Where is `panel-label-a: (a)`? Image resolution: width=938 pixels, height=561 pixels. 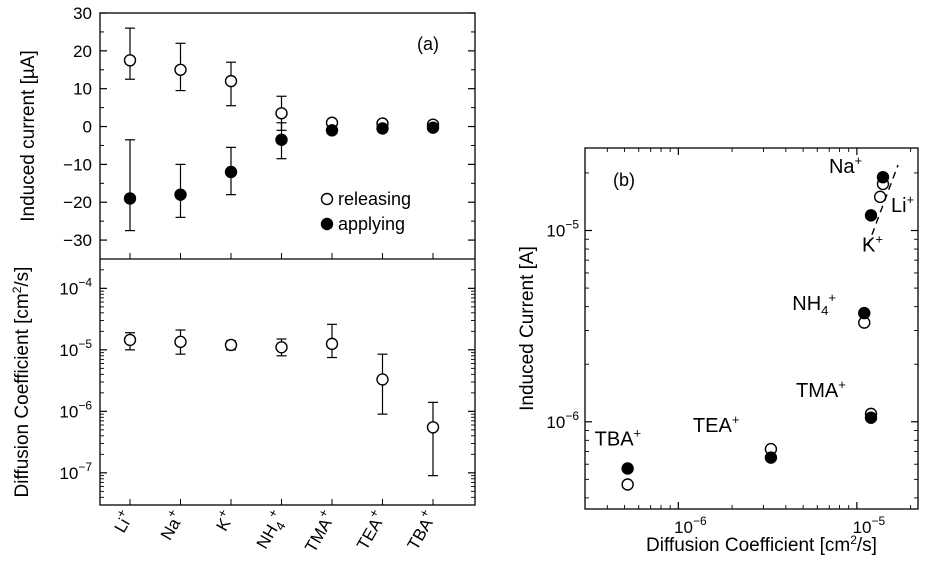
panel-label-a: (a) is located at coordinates (428, 44).